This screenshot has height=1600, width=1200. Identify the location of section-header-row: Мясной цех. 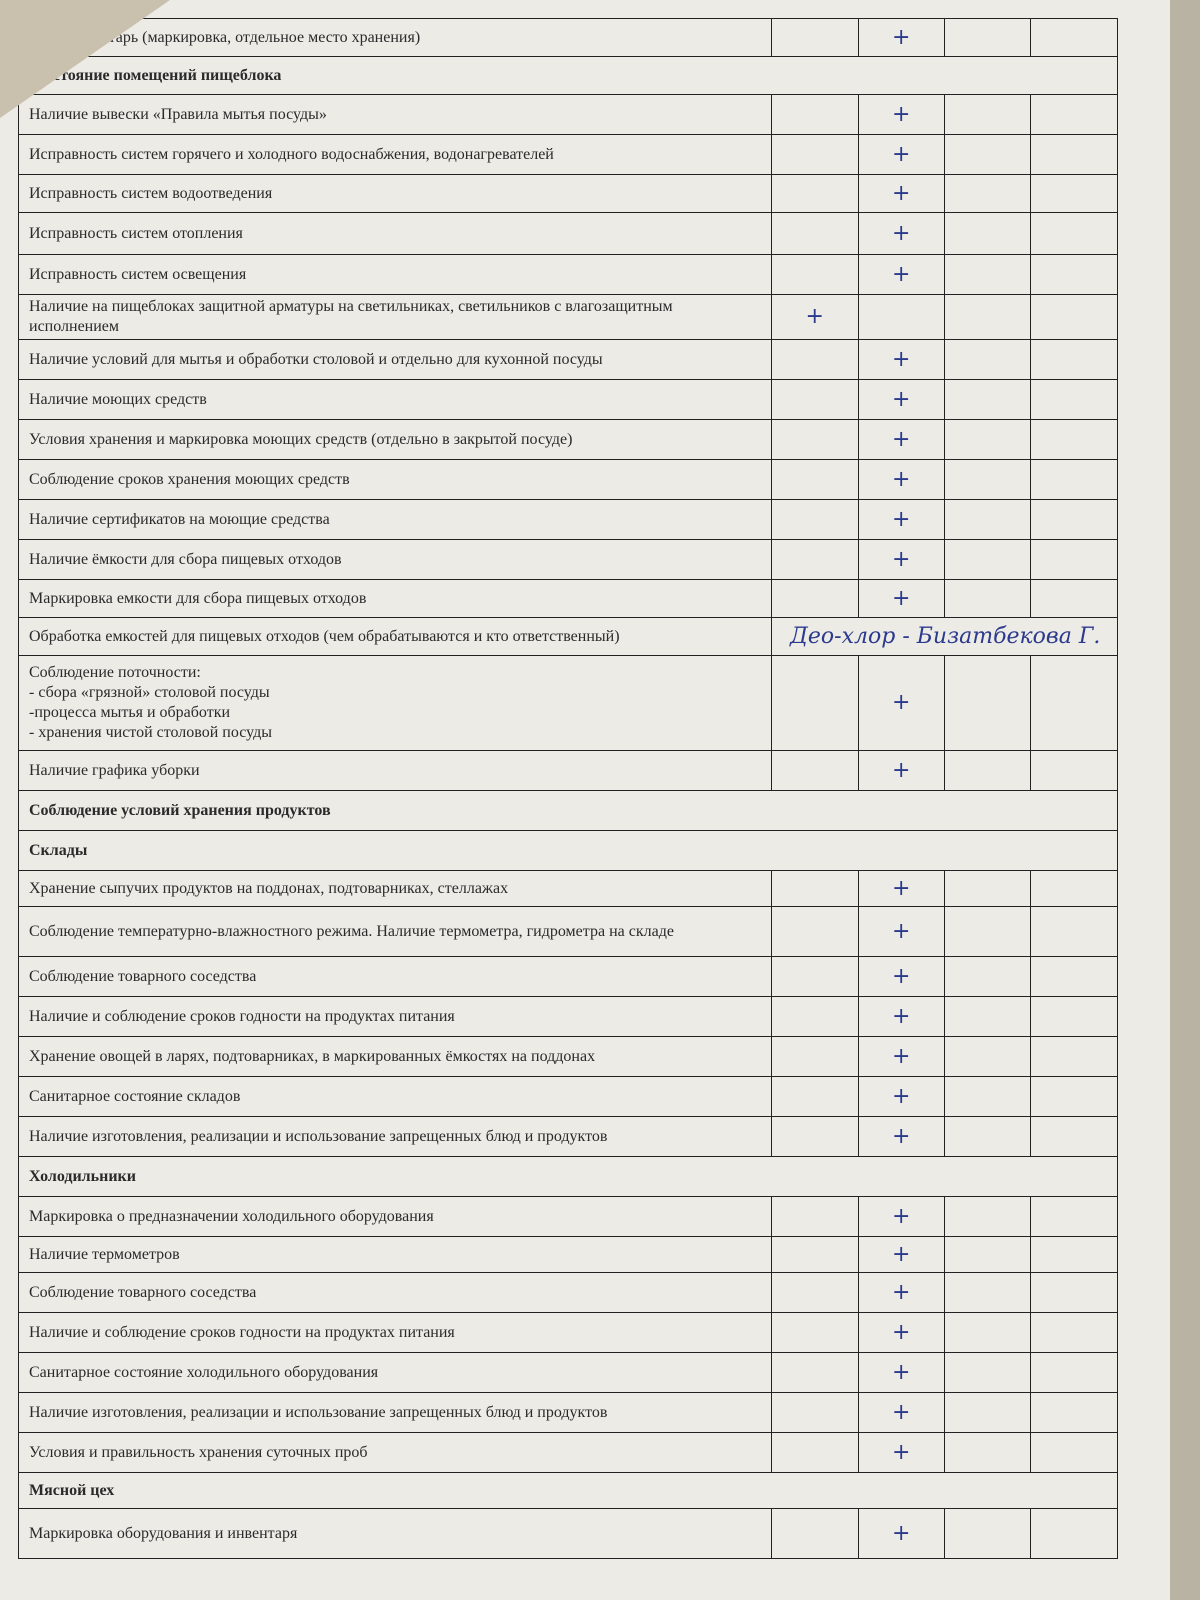
(568, 1490).